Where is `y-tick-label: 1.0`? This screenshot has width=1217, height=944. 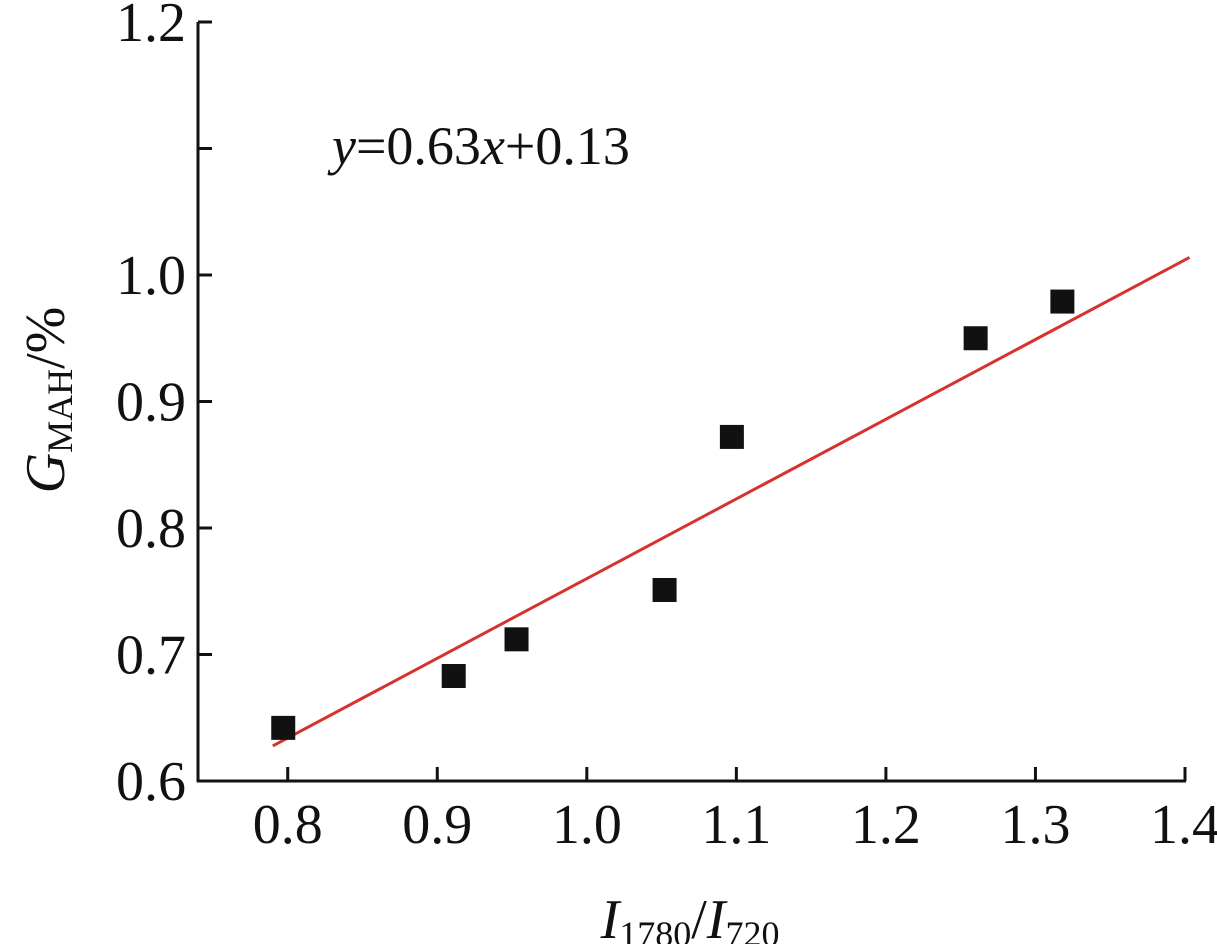
y-tick-label: 1.0 is located at coordinates (151, 276).